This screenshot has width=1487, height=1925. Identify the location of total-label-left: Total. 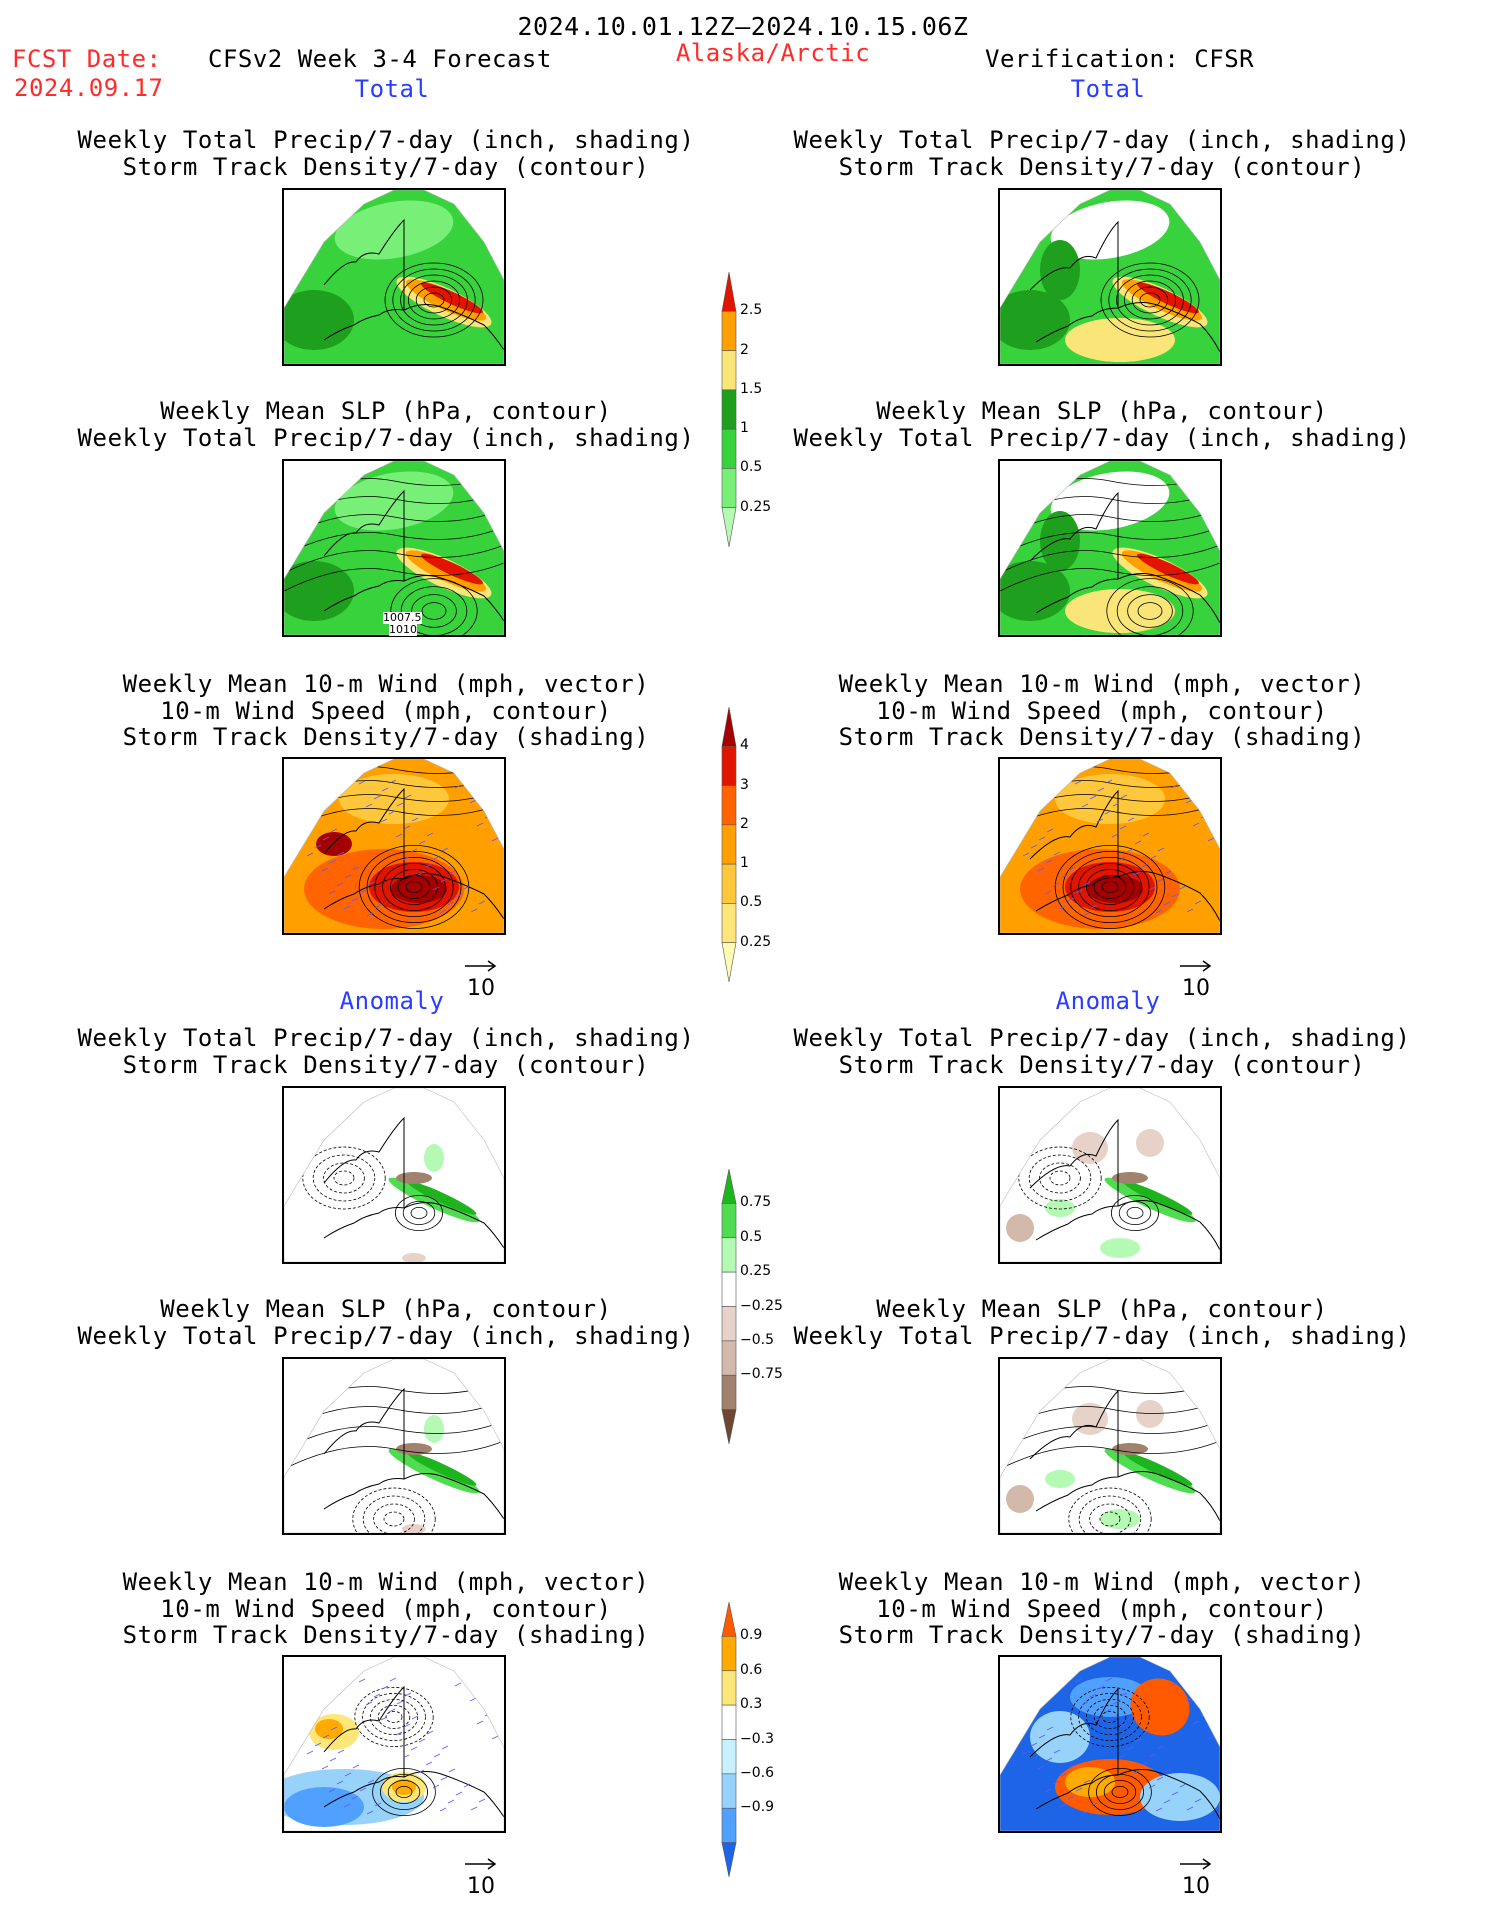
(392, 89).